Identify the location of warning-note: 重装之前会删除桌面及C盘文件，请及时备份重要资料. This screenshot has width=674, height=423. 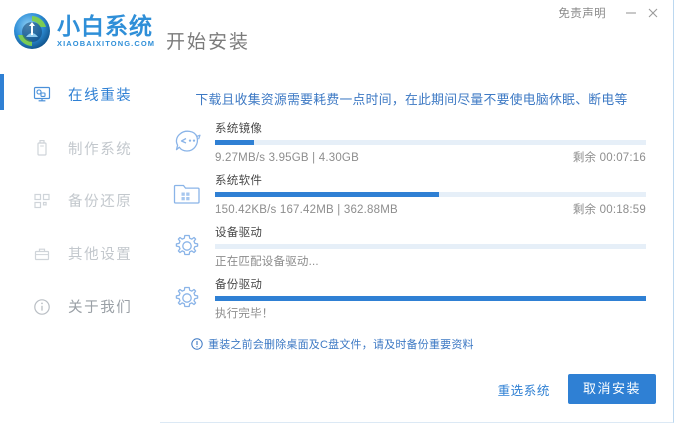
(411, 344).